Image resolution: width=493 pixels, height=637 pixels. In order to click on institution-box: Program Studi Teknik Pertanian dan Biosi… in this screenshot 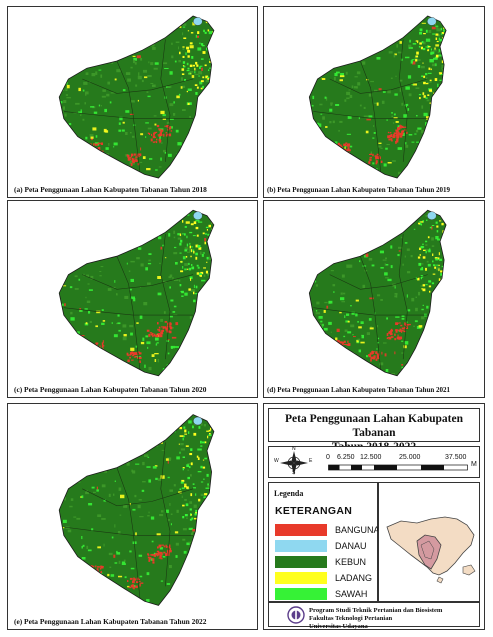, I will do `click(374, 616)`.